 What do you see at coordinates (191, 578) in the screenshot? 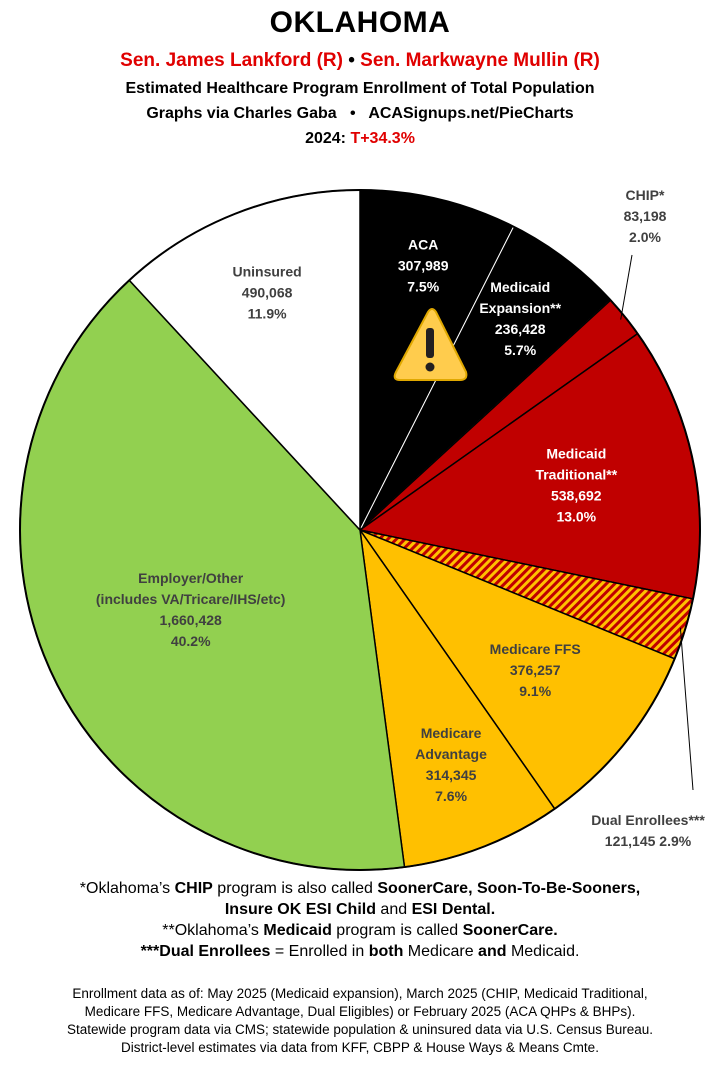
I see `slice-label-employer-other-includes-va-tricare-ihs-etc: Employer/Other` at bounding box center [191, 578].